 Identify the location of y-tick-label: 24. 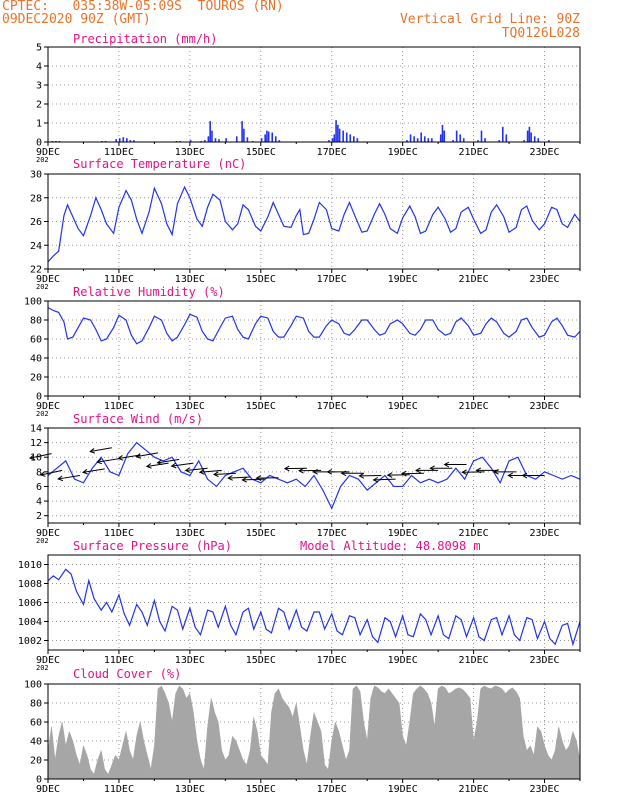
(36, 246).